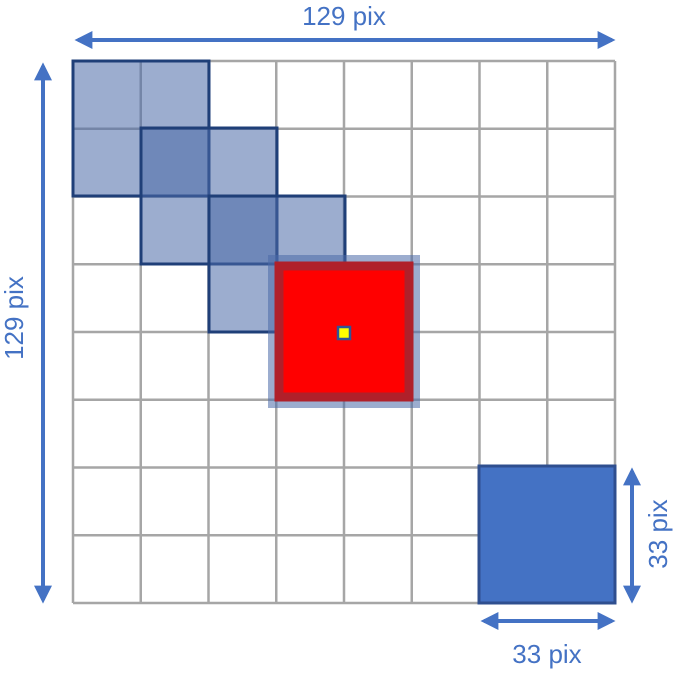 Image resolution: width=682 pixels, height=678 pixels. What do you see at coordinates (344, 16) in the screenshot?
I see `width-label: 129 pix` at bounding box center [344, 16].